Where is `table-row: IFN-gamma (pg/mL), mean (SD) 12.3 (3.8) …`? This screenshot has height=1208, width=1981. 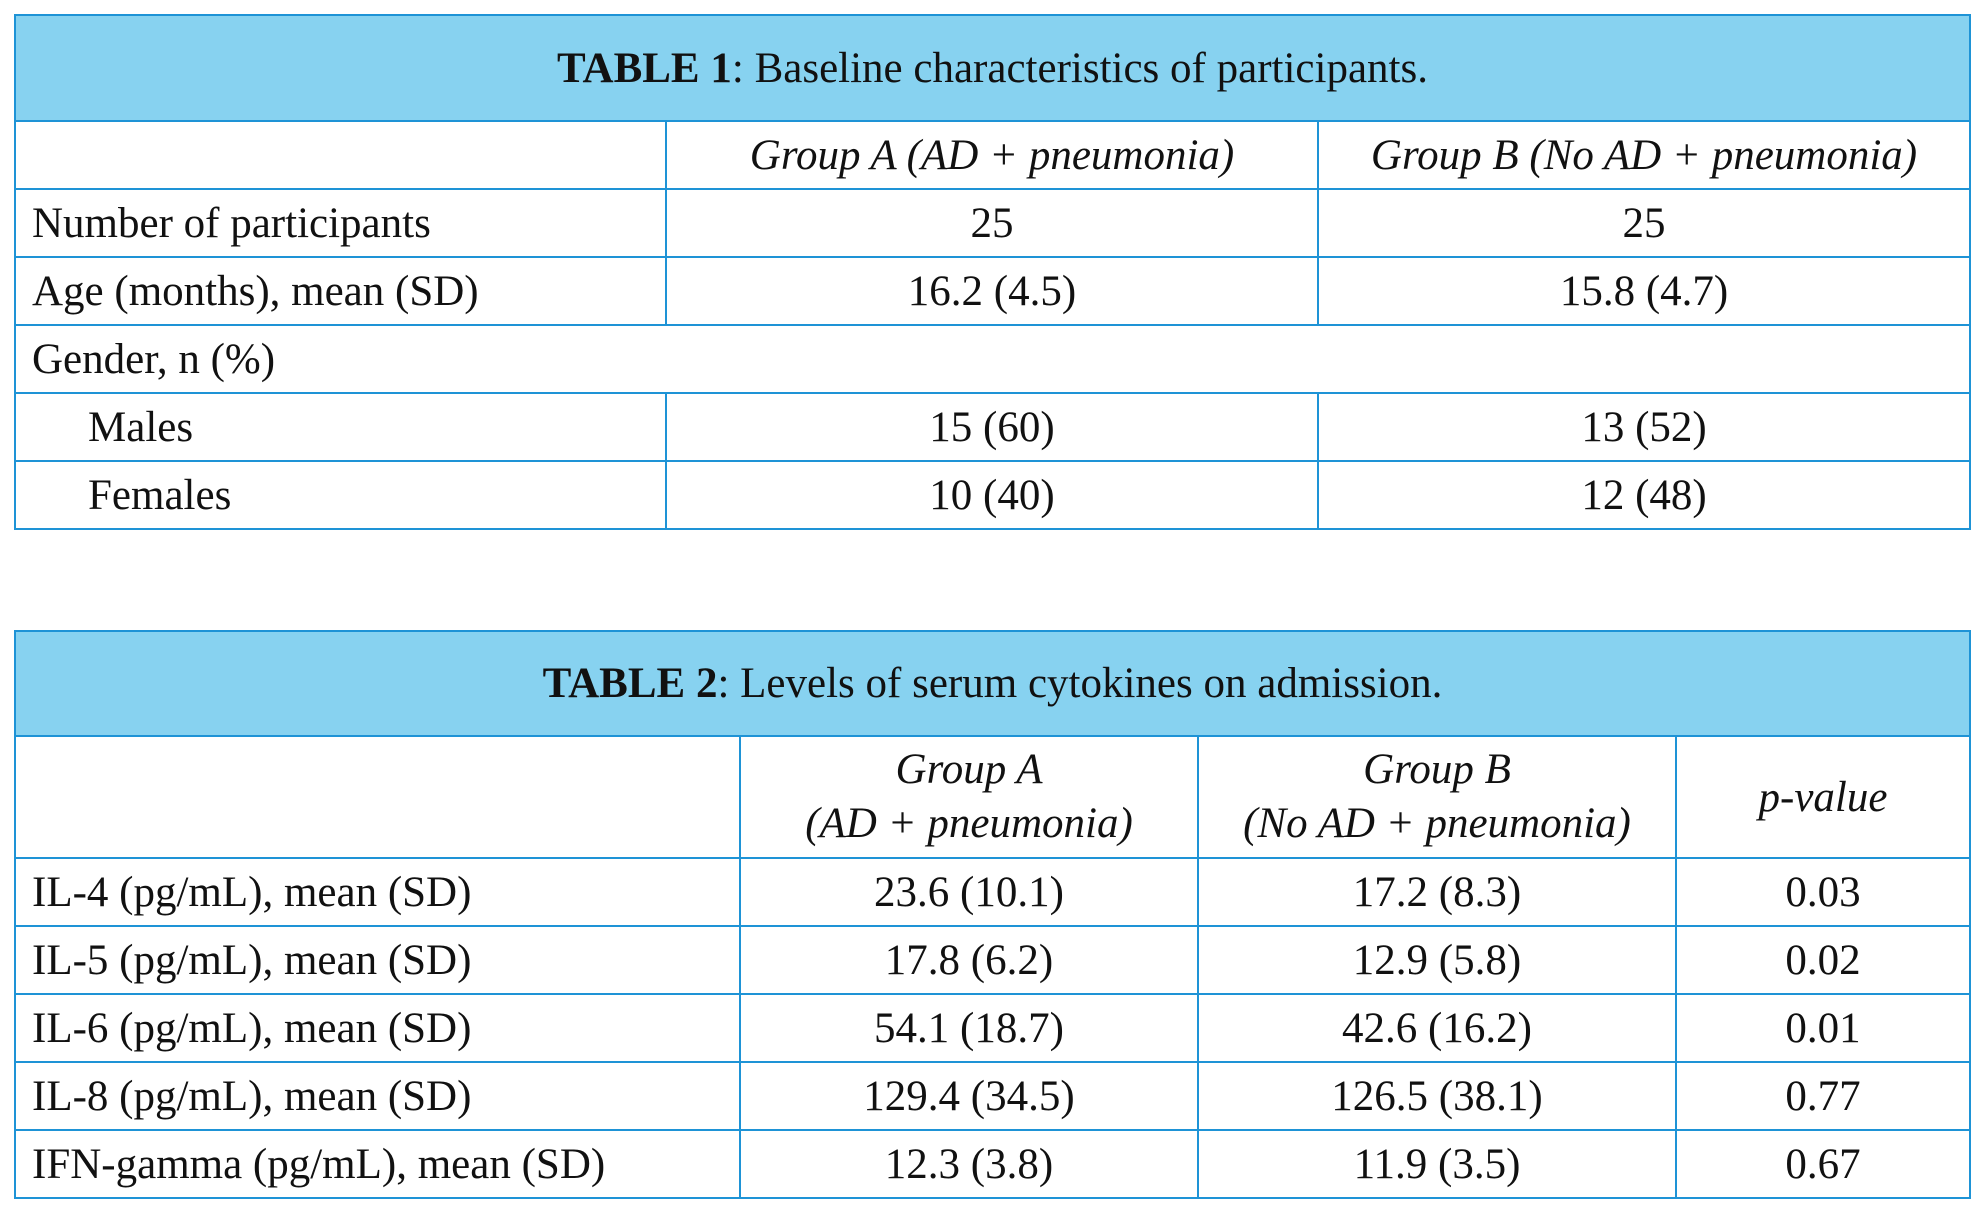 table-row: IFN-gamma (pg/mL), mean (SD) 12.3 (3.8) … is located at coordinates (993, 1164).